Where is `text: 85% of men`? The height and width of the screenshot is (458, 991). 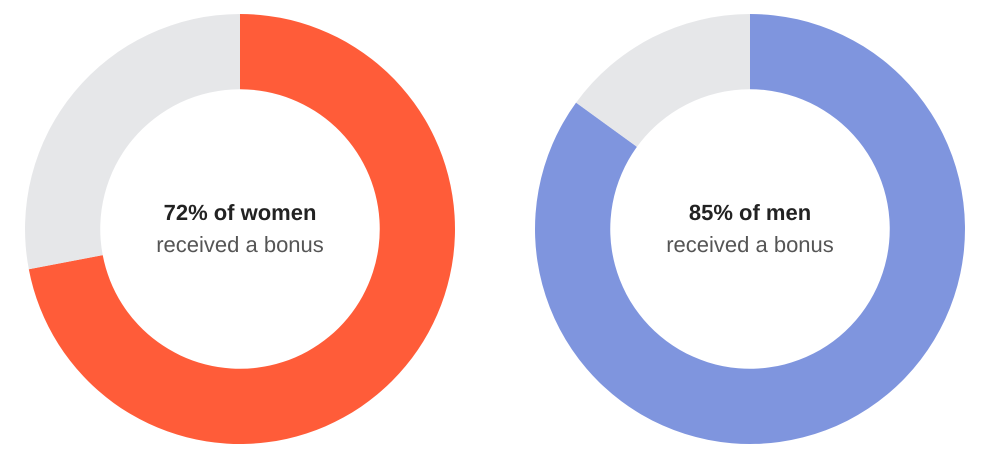
text: 85% of men is located at coordinates (750, 212).